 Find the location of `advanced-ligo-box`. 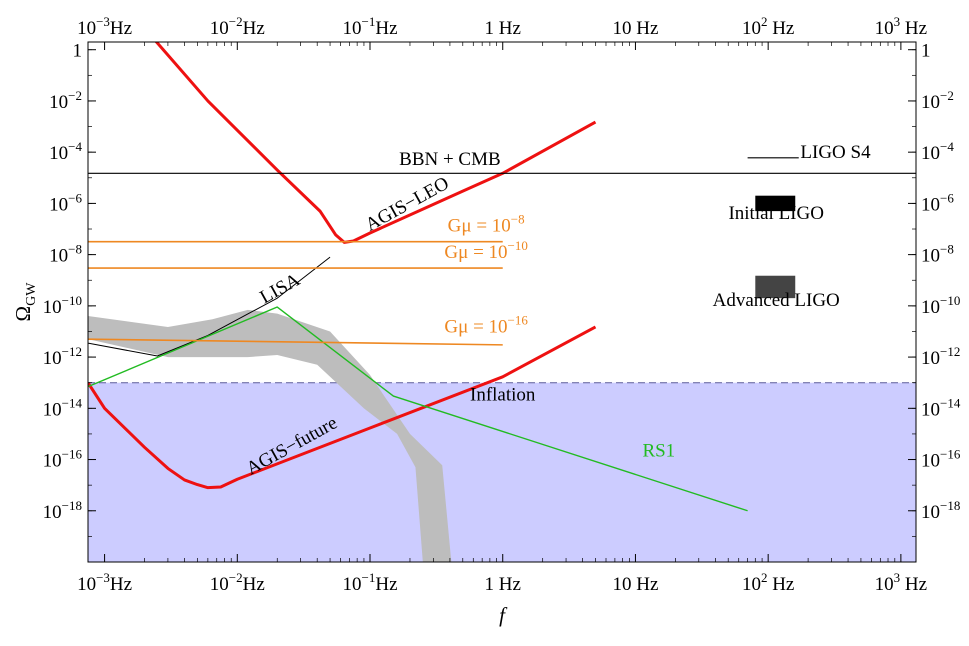

advanced-ligo-box is located at coordinates (775, 287).